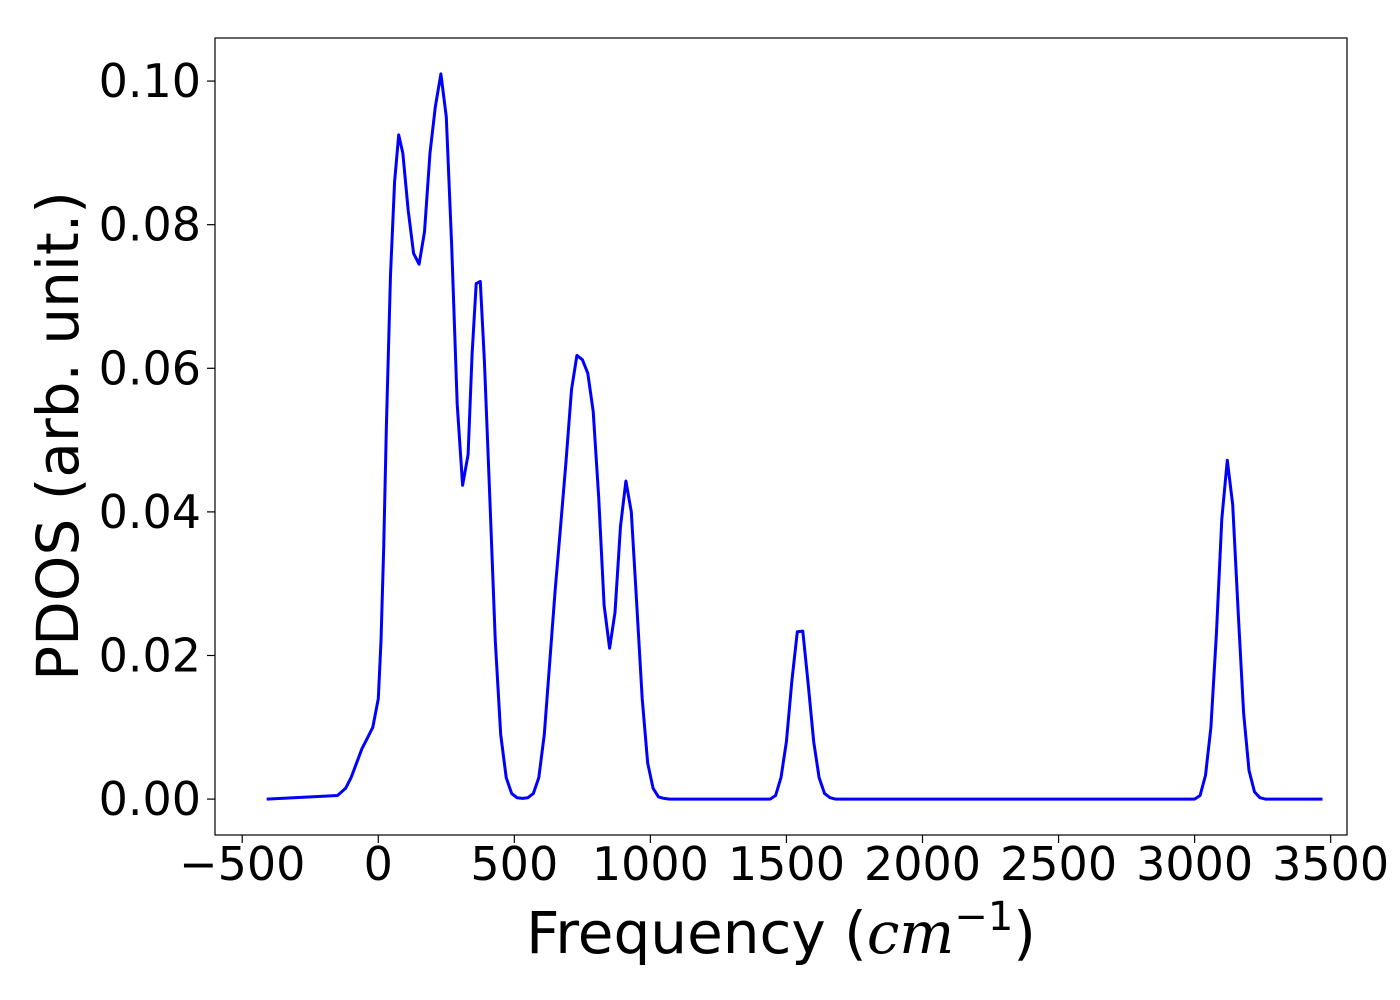 Image resolution: width=1400 pixels, height=1000 pixels. I want to click on x-tick-label: 1000, so click(650, 864).